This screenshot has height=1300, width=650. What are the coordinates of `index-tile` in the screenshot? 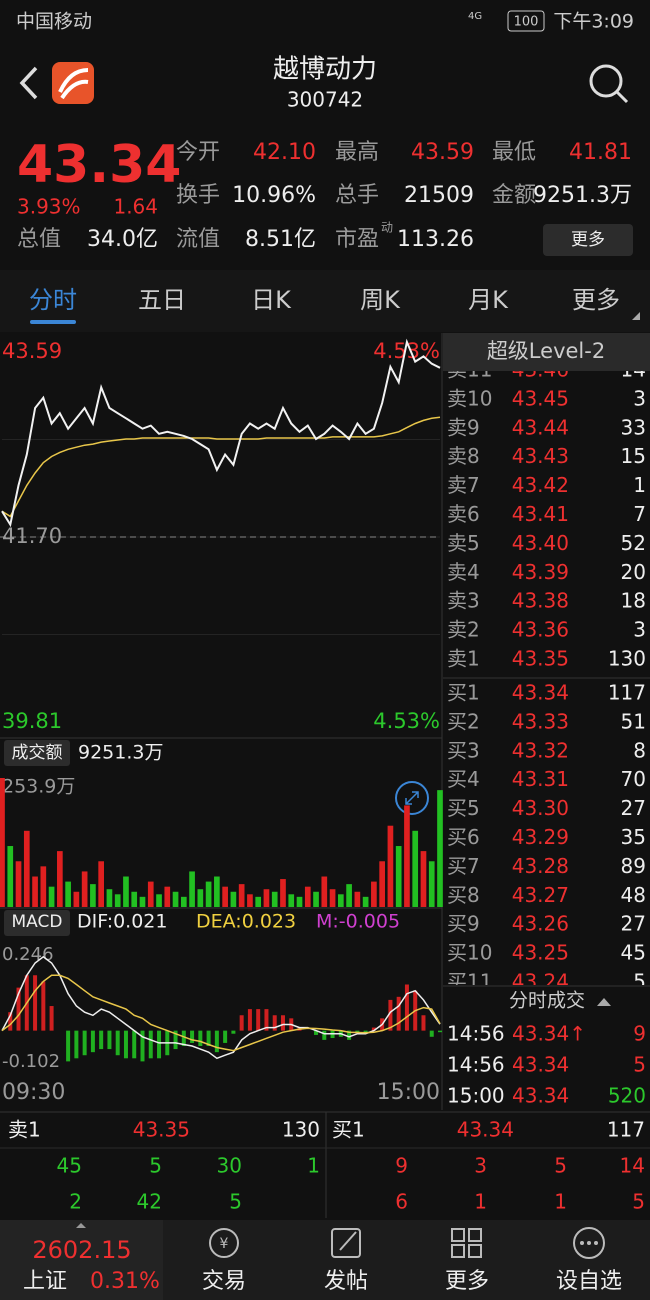 It's located at (81, 1260).